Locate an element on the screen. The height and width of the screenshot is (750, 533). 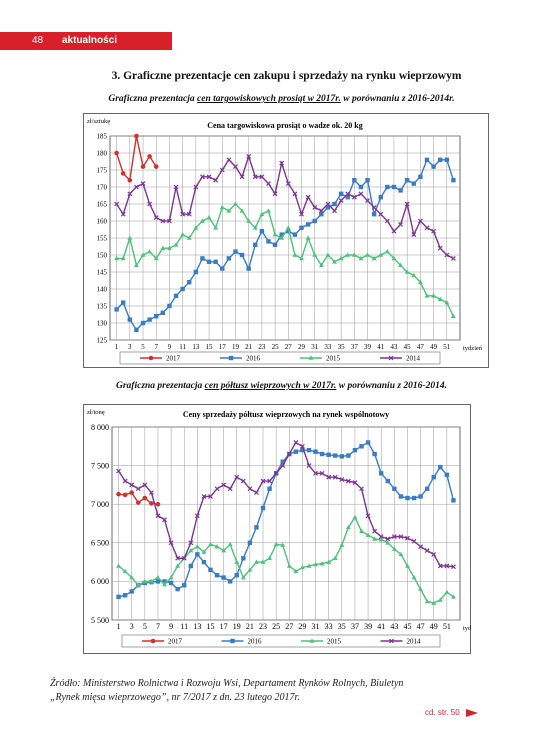
x-tick-label: 9 is located at coordinates (171, 626).